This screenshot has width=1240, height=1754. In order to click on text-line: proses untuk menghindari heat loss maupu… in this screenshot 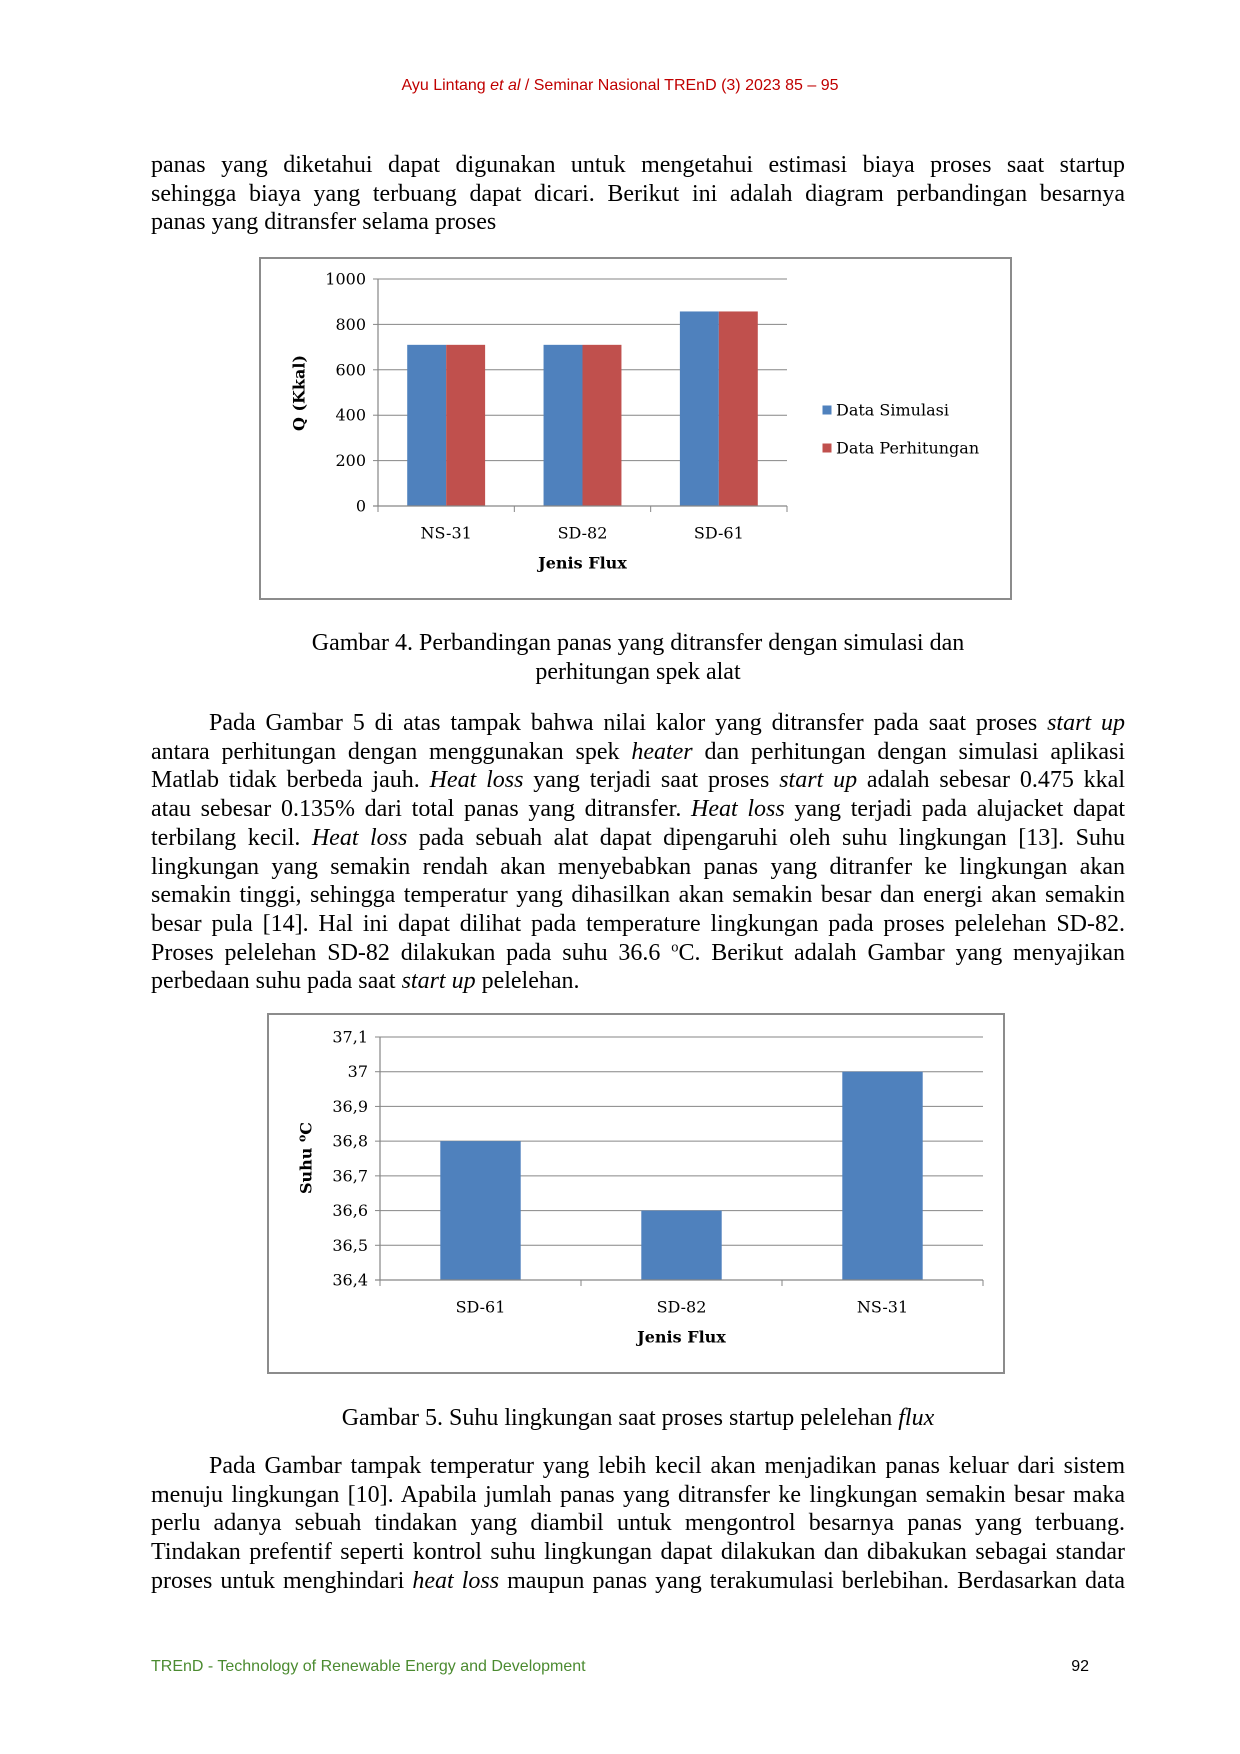, I will do `click(638, 1581)`.